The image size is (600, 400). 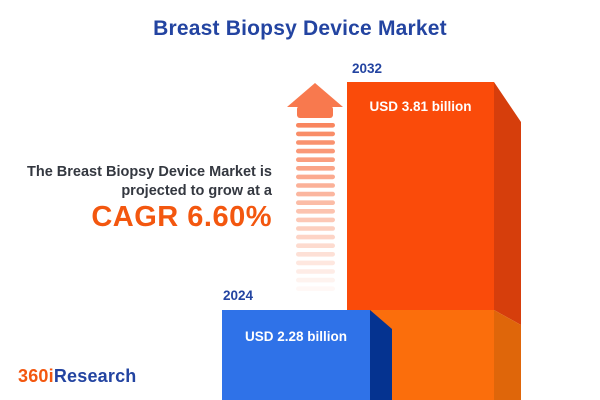 I want to click on bar-2032-front-top, so click(x=420, y=196).